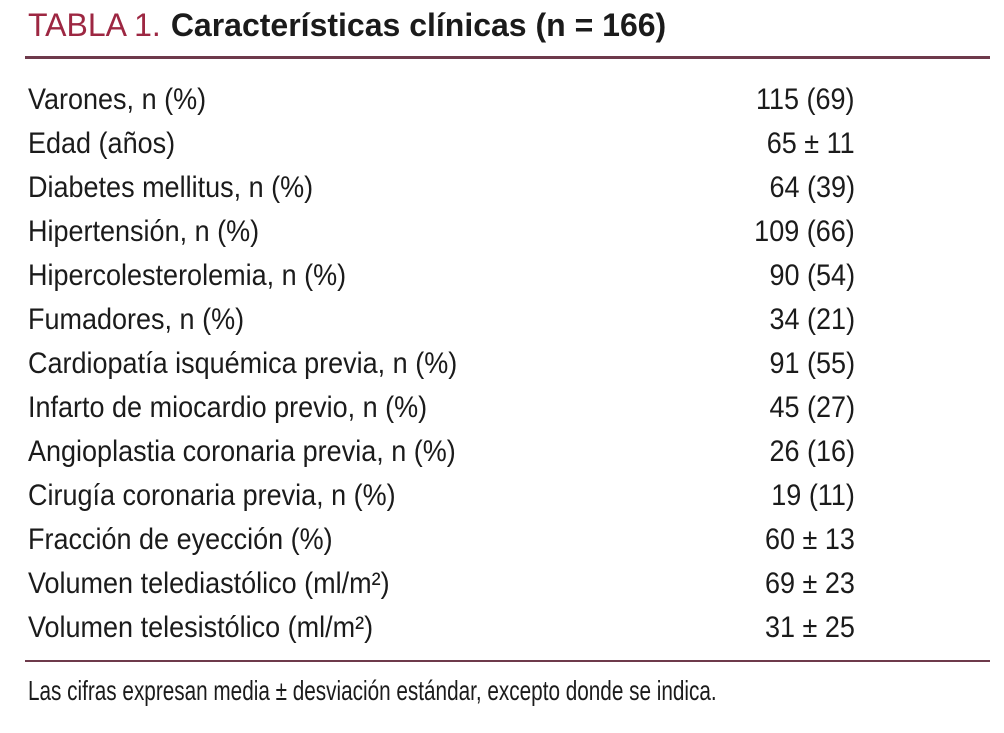 This screenshot has height=733, width=1004. What do you see at coordinates (507, 57) in the screenshot?
I see `top-rule` at bounding box center [507, 57].